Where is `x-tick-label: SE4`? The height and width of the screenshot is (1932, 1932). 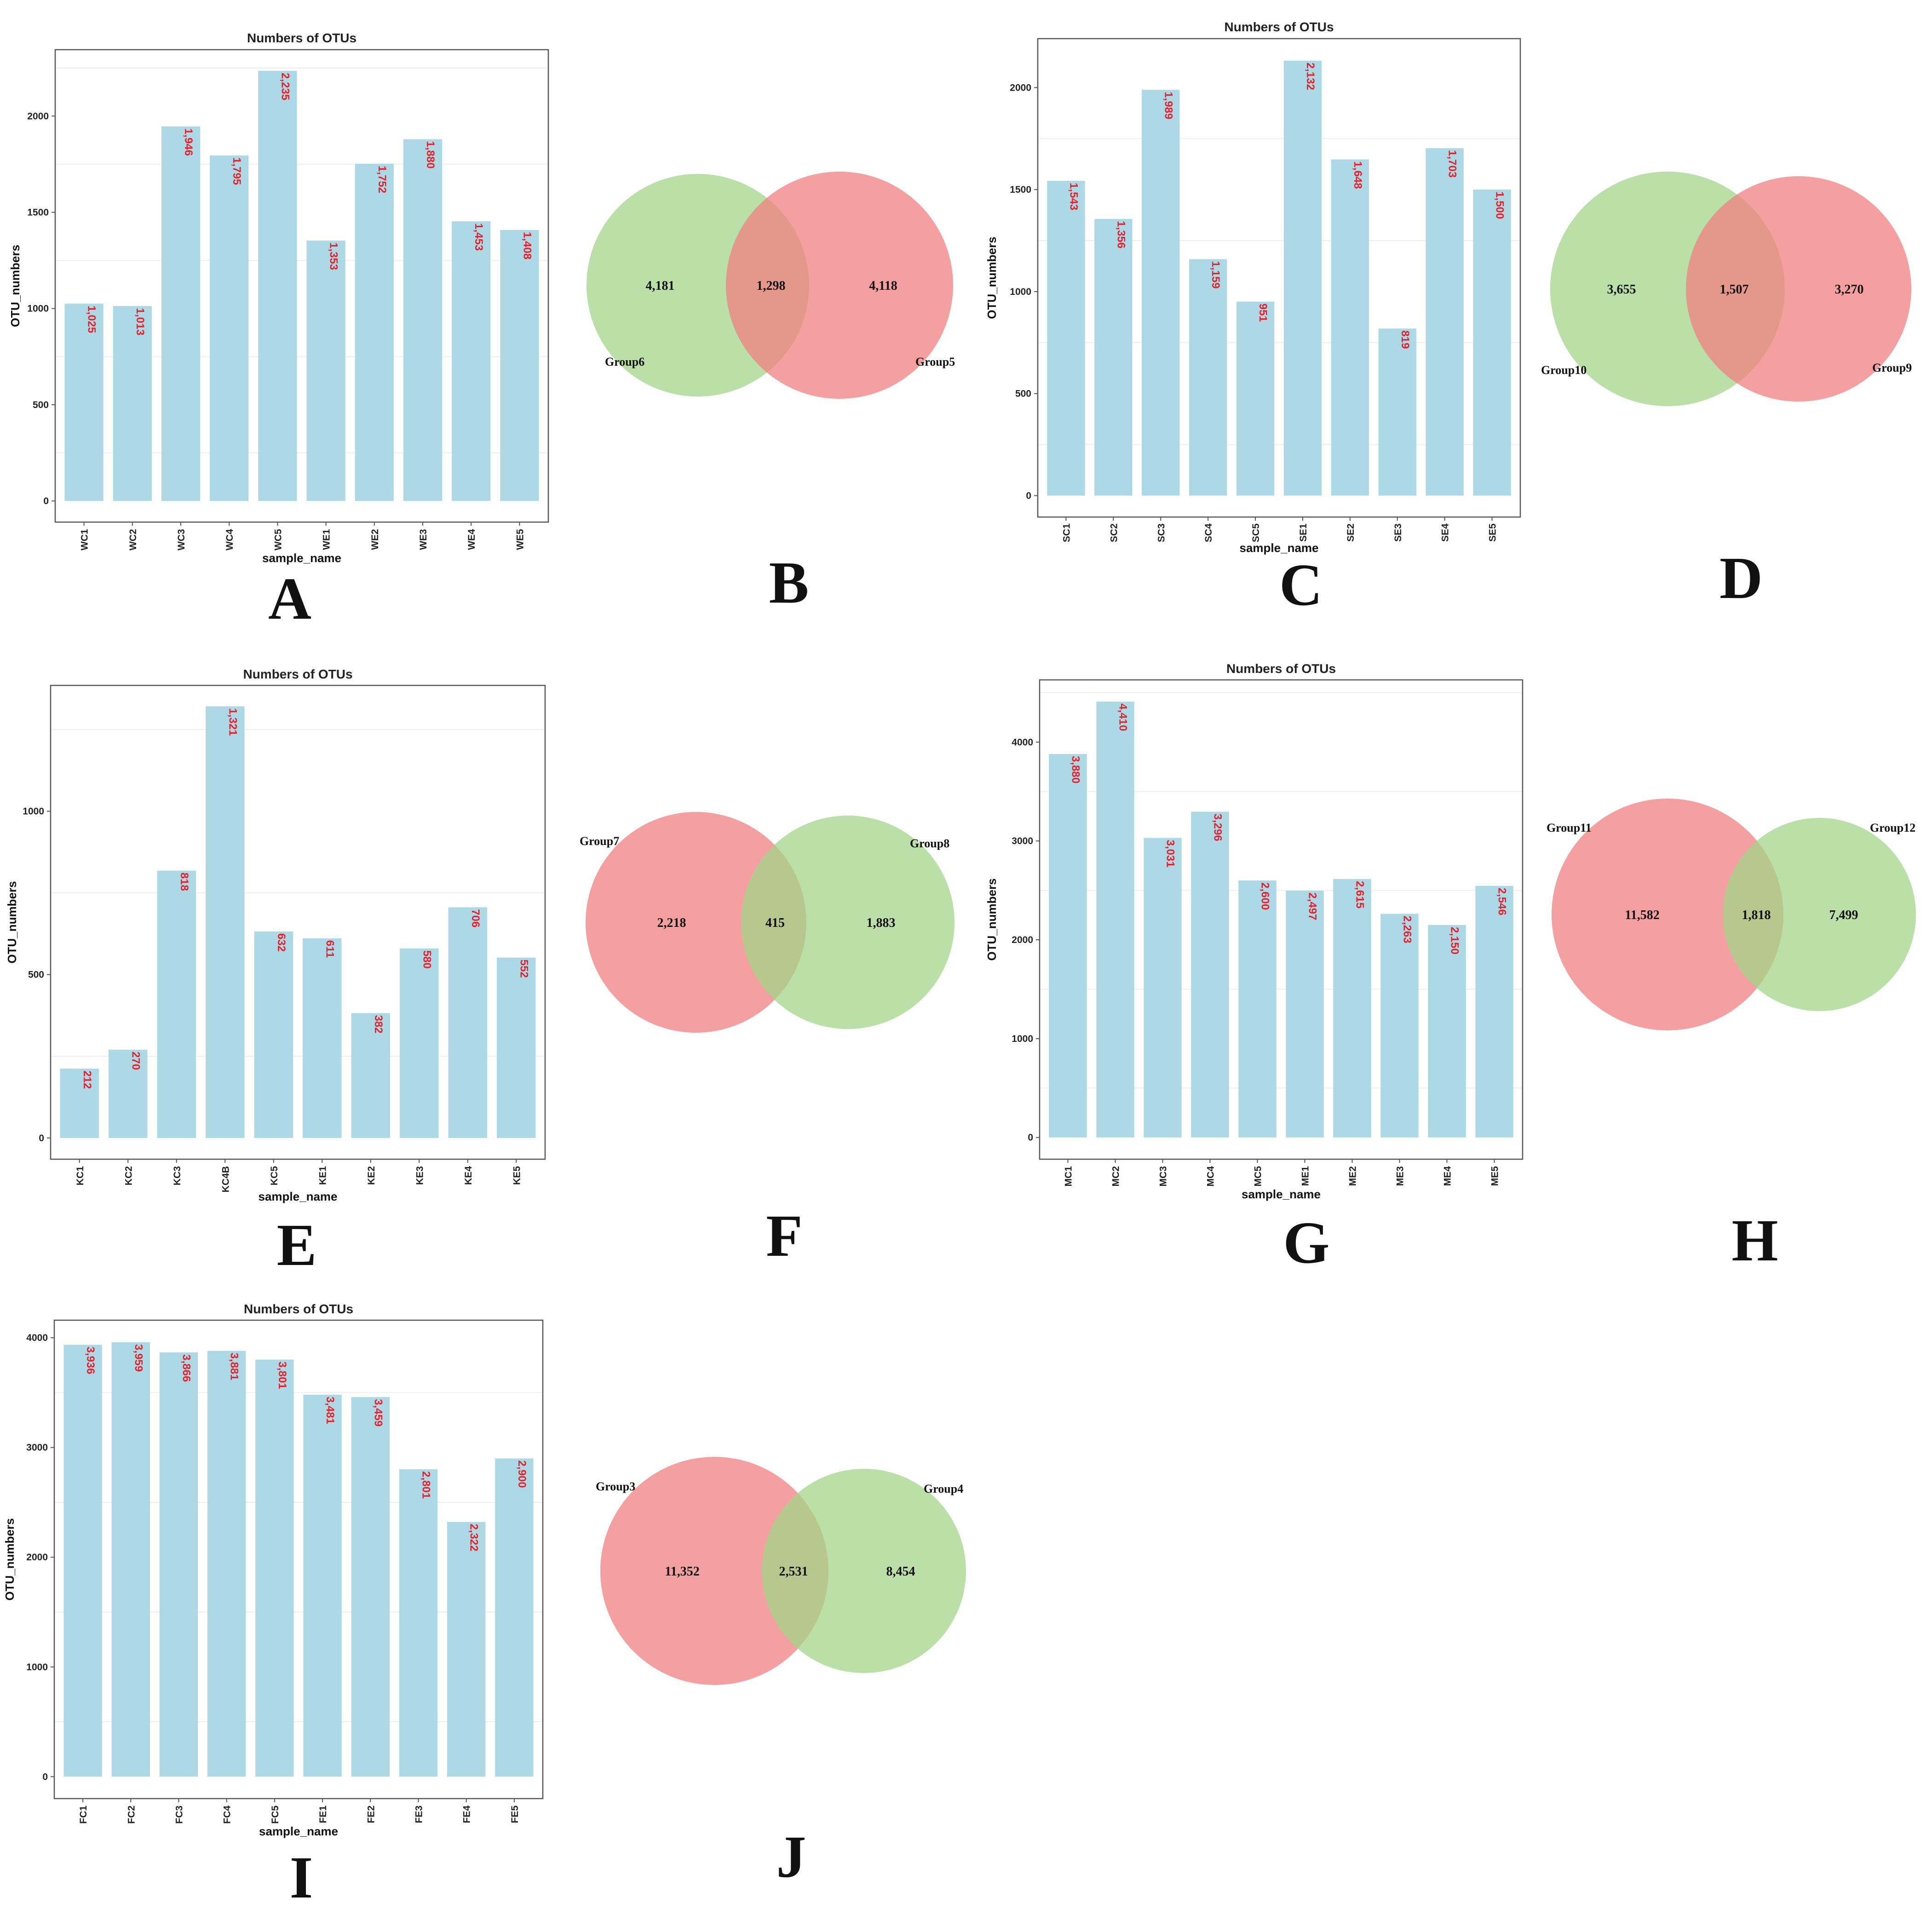 x-tick-label: SE4 is located at coordinates (1445, 532).